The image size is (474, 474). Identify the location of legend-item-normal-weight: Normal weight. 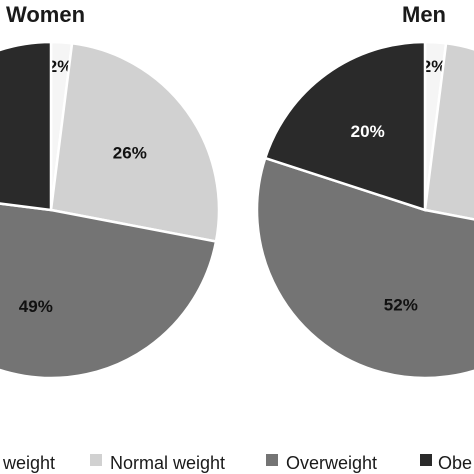
(157, 463).